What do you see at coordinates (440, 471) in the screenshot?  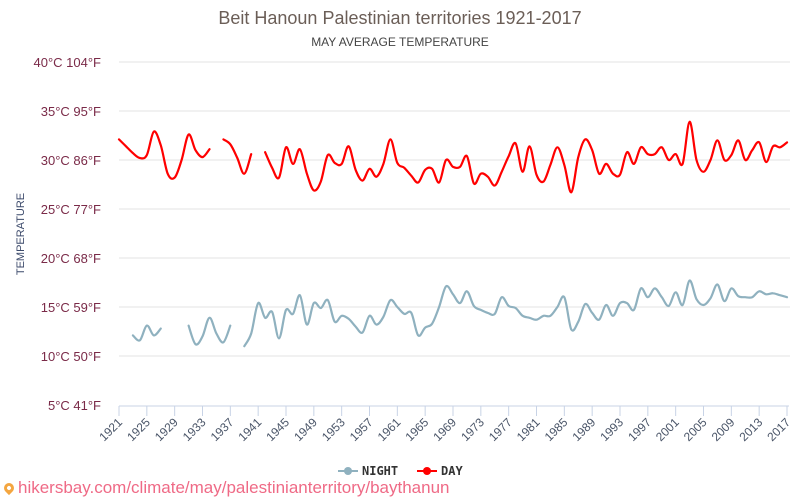 I see `legend-item-day: DAY` at bounding box center [440, 471].